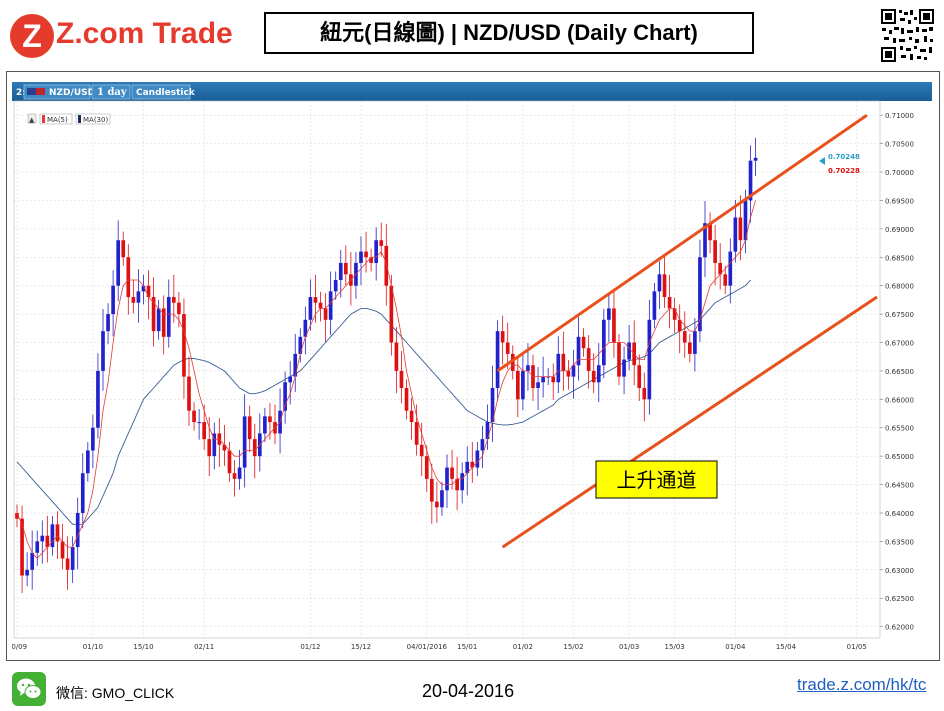  What do you see at coordinates (21, 93) in the screenshot?
I see `toolbar-index: 2:` at bounding box center [21, 93].